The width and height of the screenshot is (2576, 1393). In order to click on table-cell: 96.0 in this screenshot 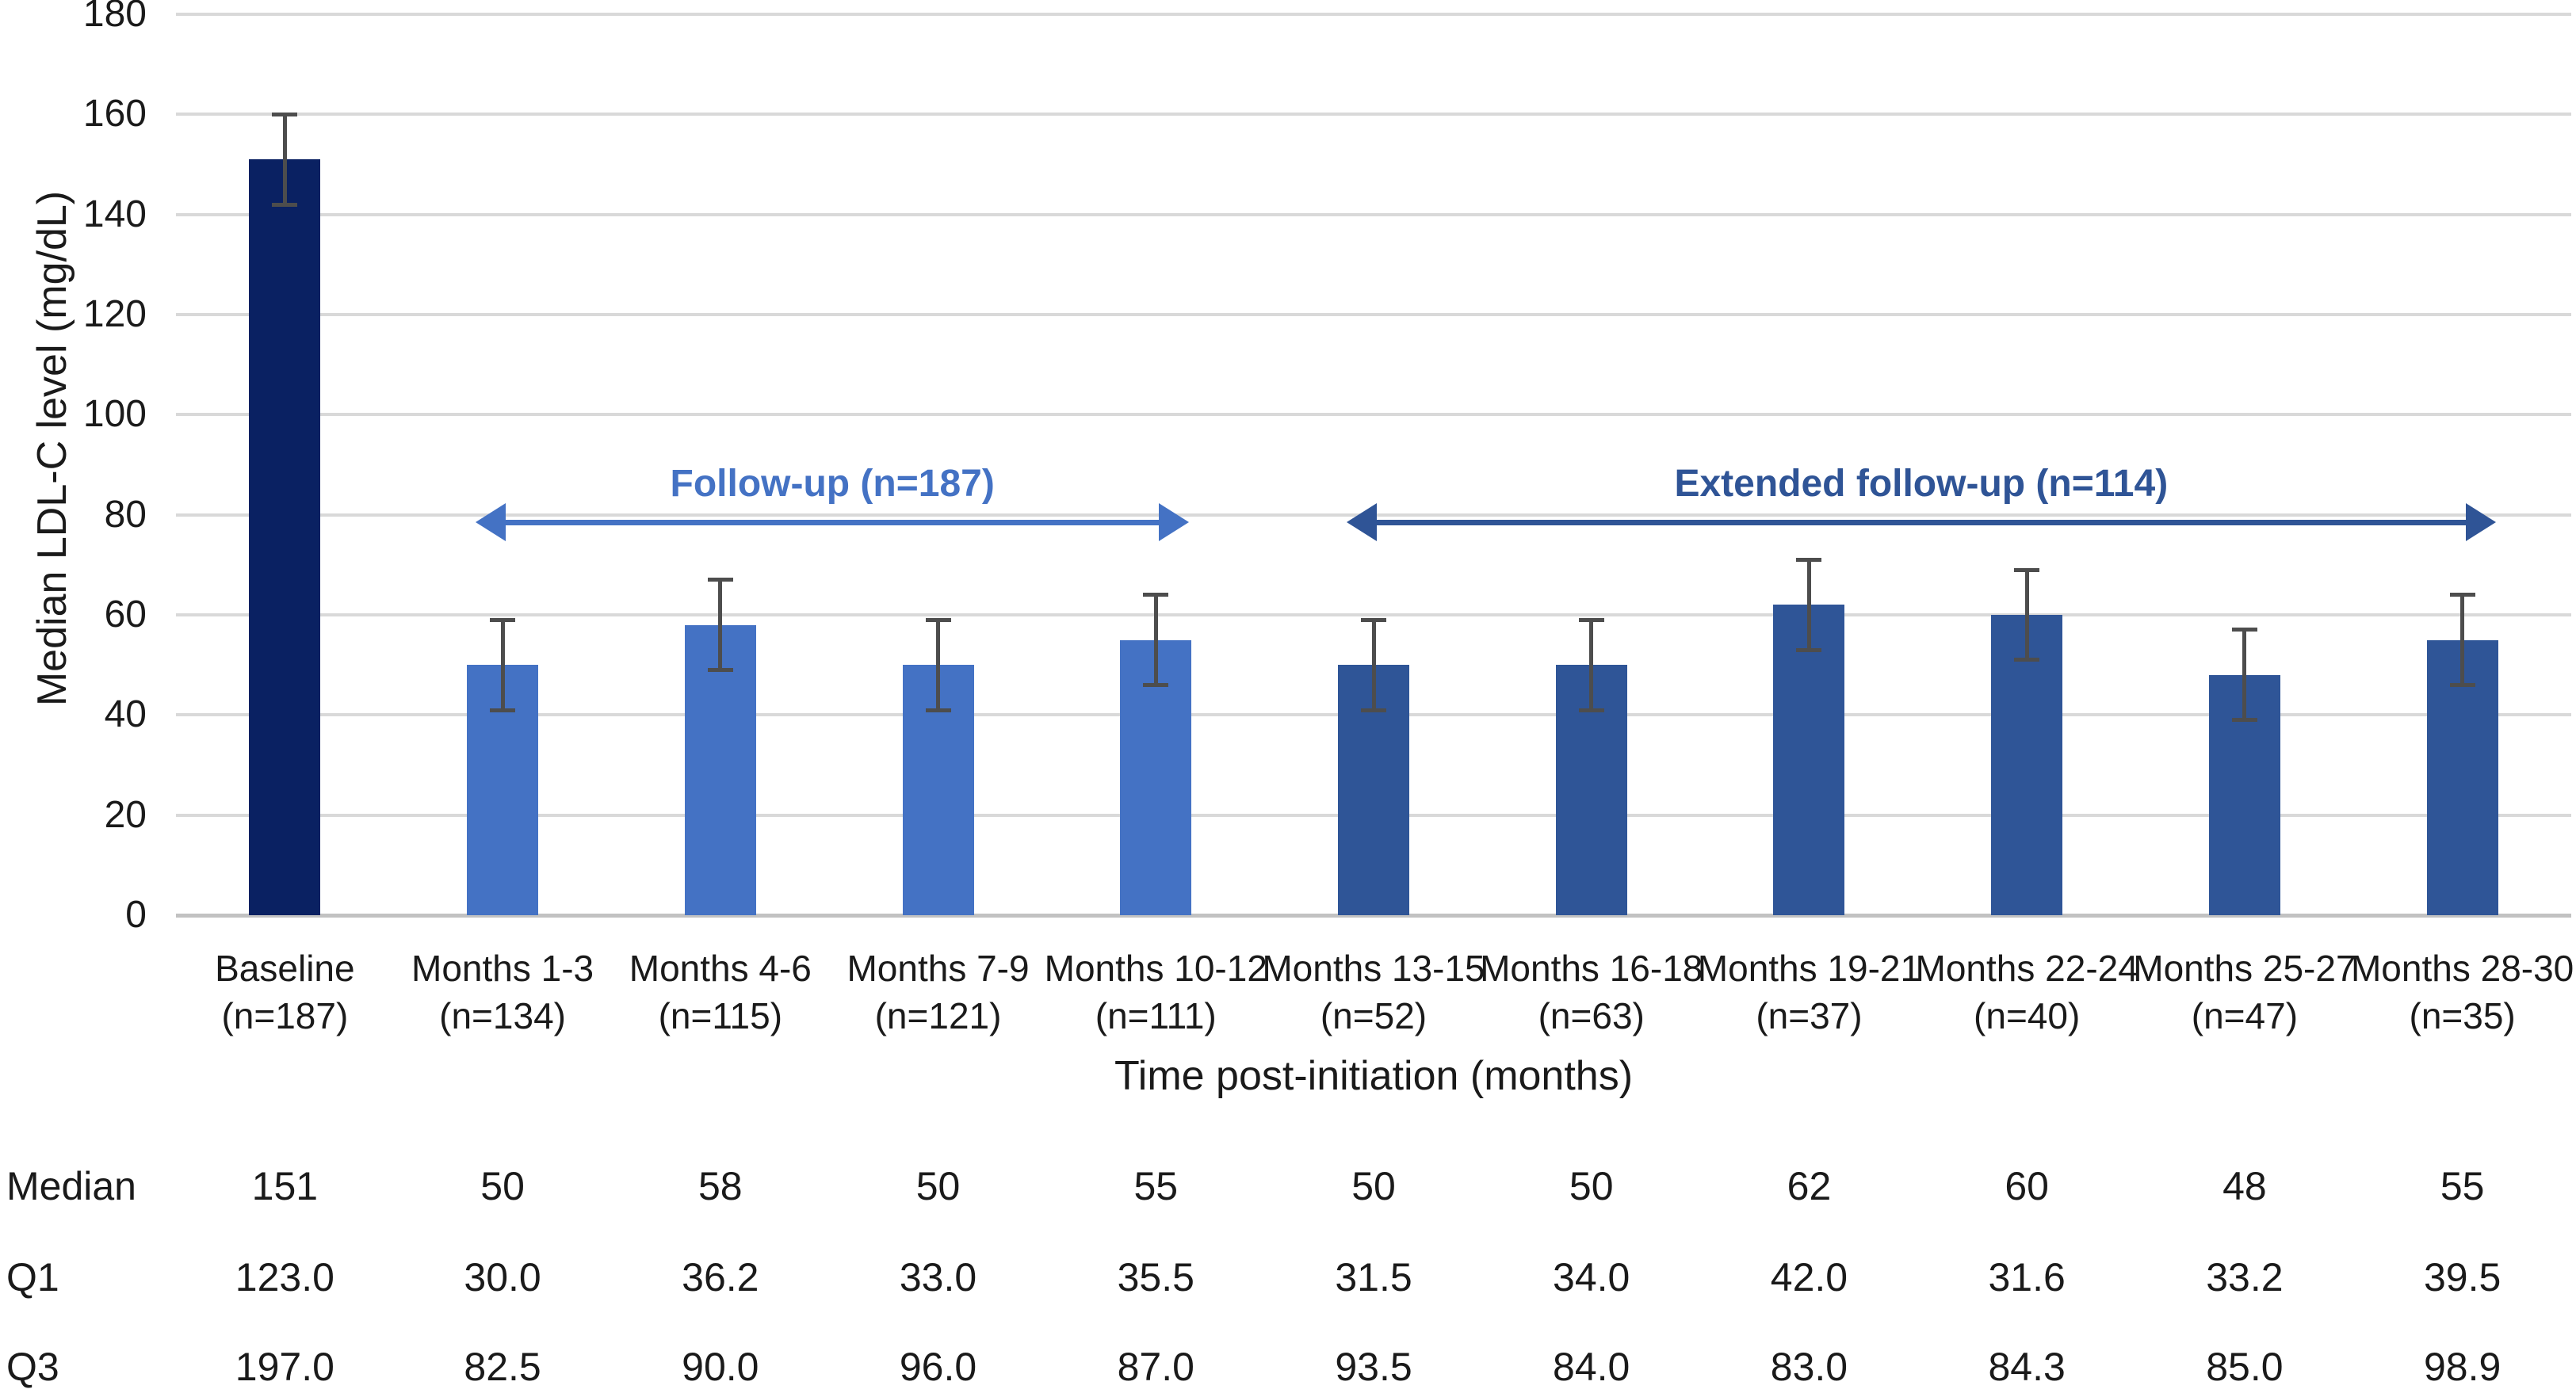, I will do `click(938, 1367)`.